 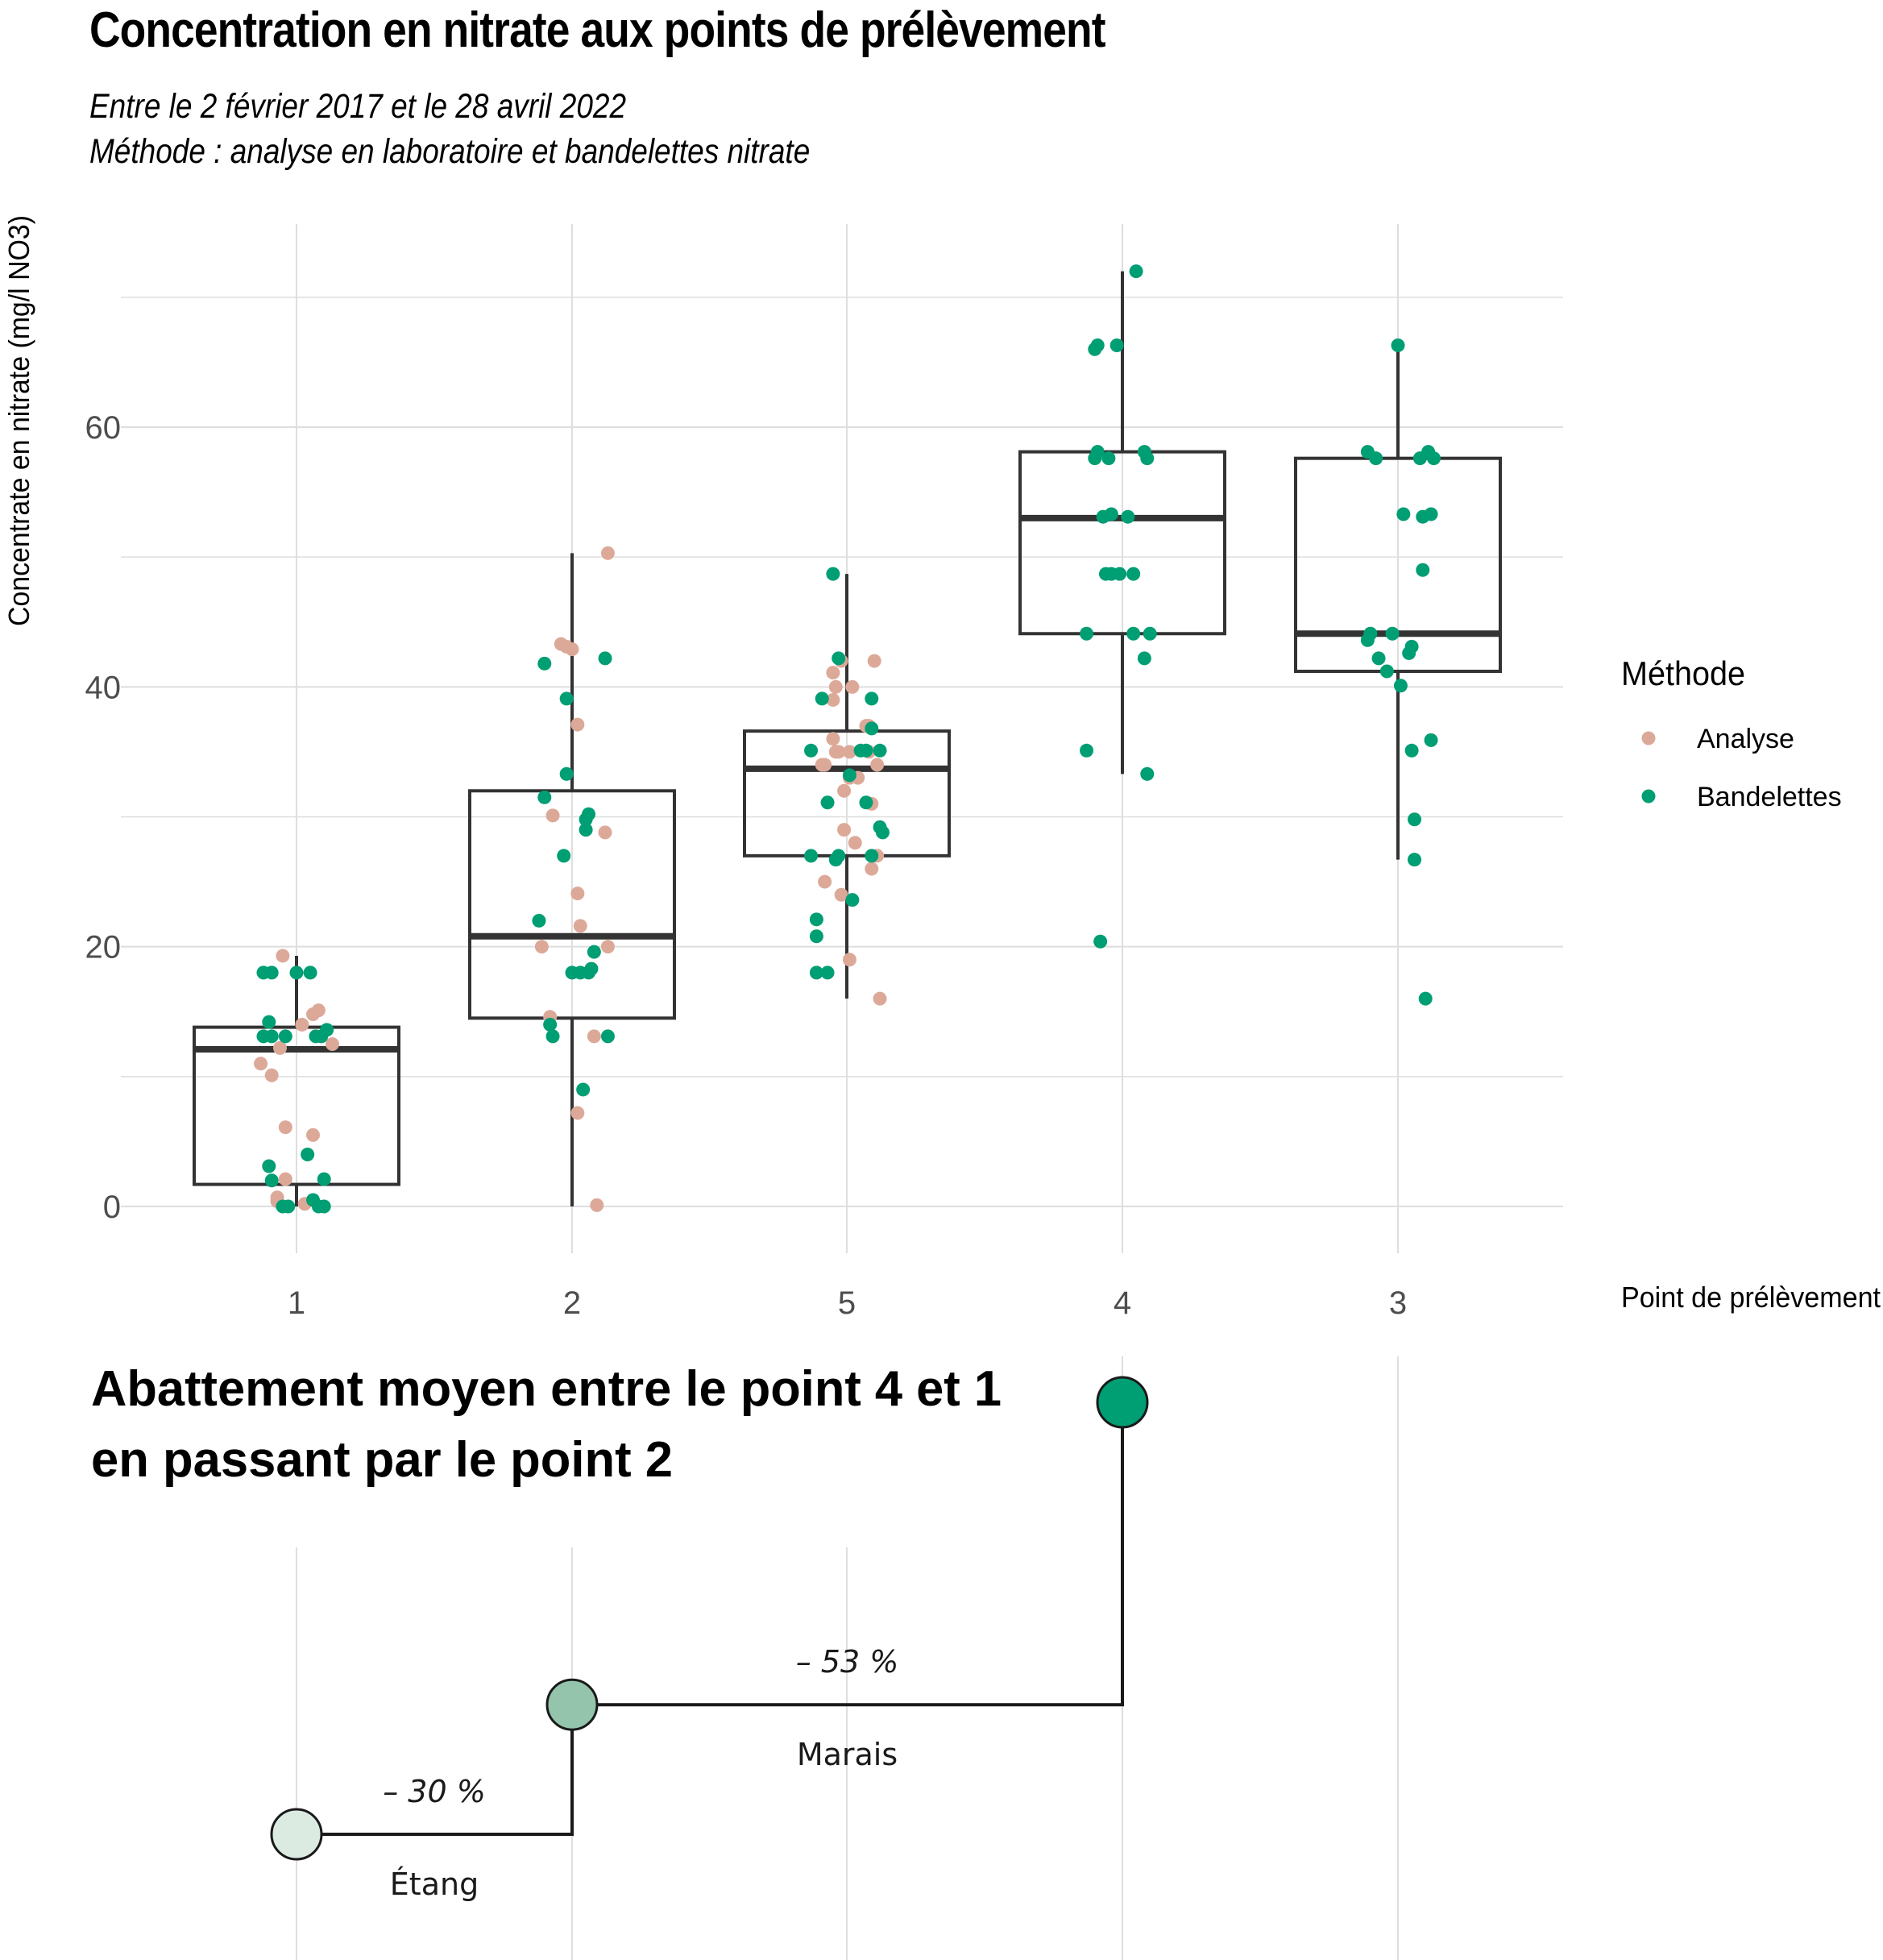 I want to click on y-tick-label: 60, so click(x=103, y=428).